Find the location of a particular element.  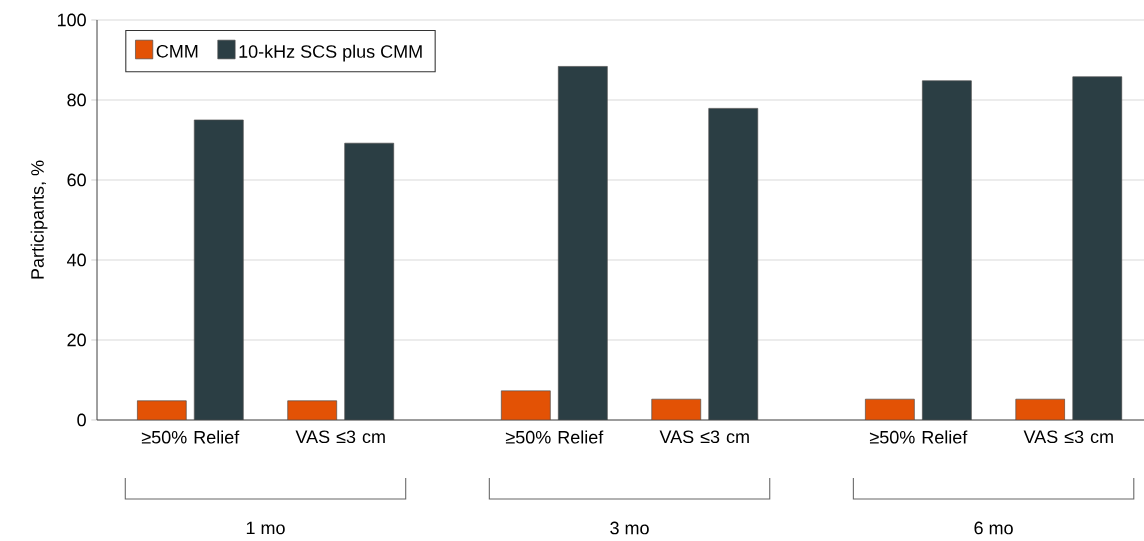

y-tick-label: 20 is located at coordinates (76, 340).